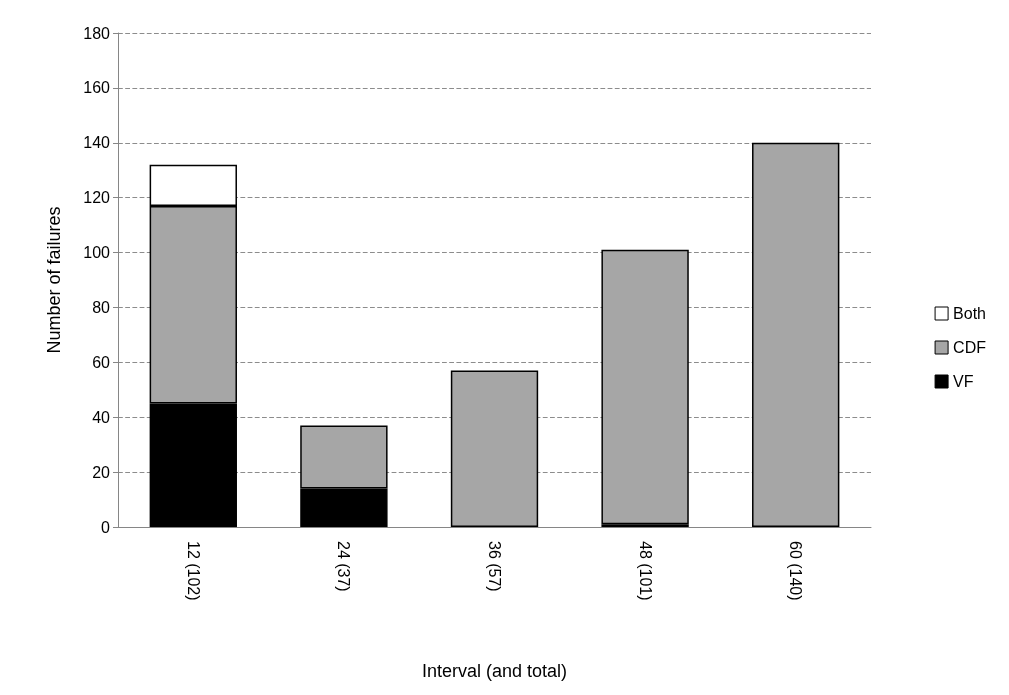 The height and width of the screenshot is (695, 1009). What do you see at coordinates (97, 253) in the screenshot?
I see `y-tick-label: 100` at bounding box center [97, 253].